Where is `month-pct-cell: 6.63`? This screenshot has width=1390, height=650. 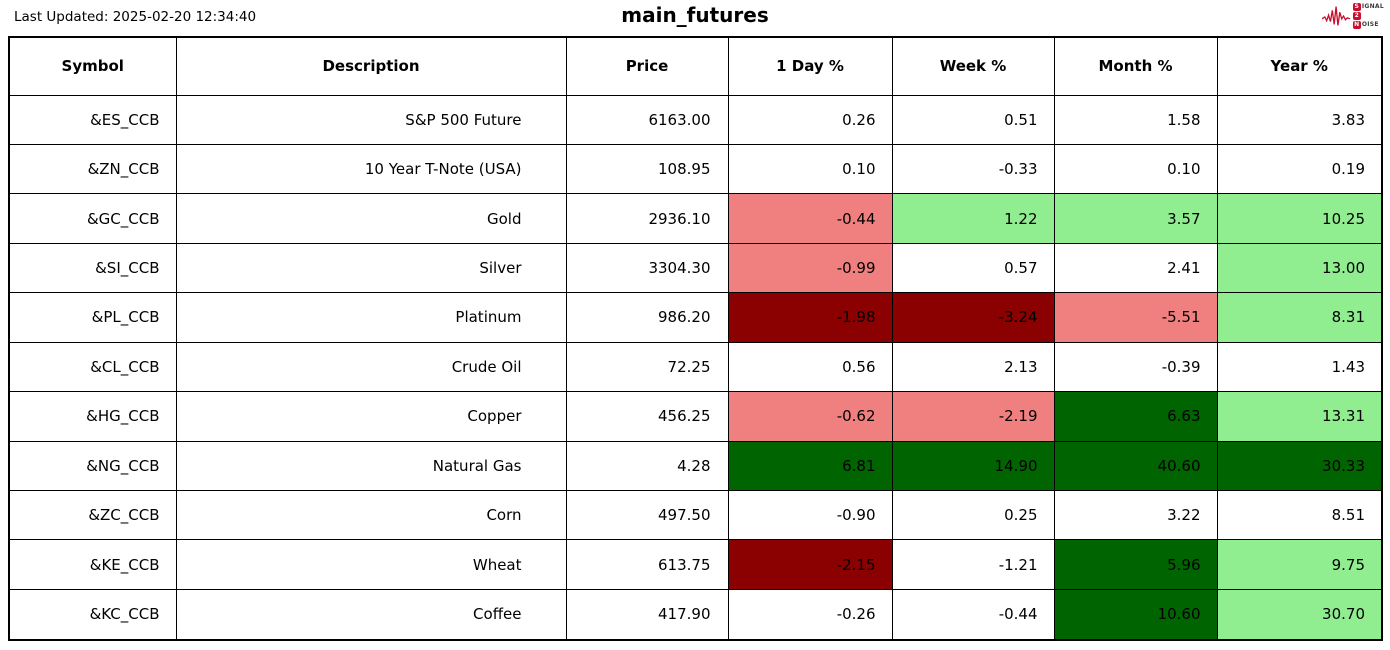
month-pct-cell: 6.63 is located at coordinates (1135, 416).